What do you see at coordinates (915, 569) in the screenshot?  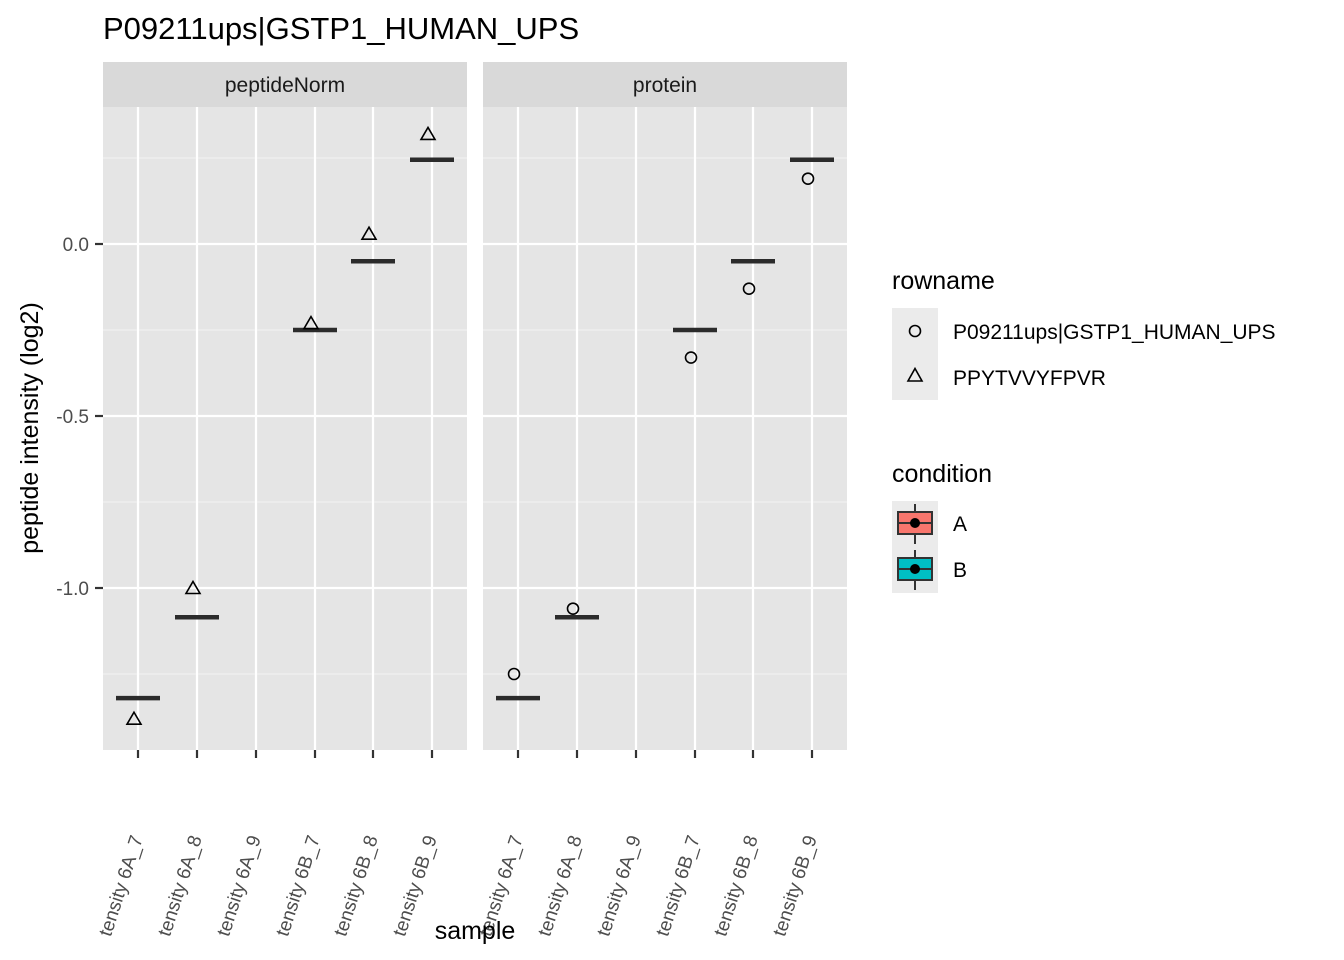 I see `legend-dot-b` at bounding box center [915, 569].